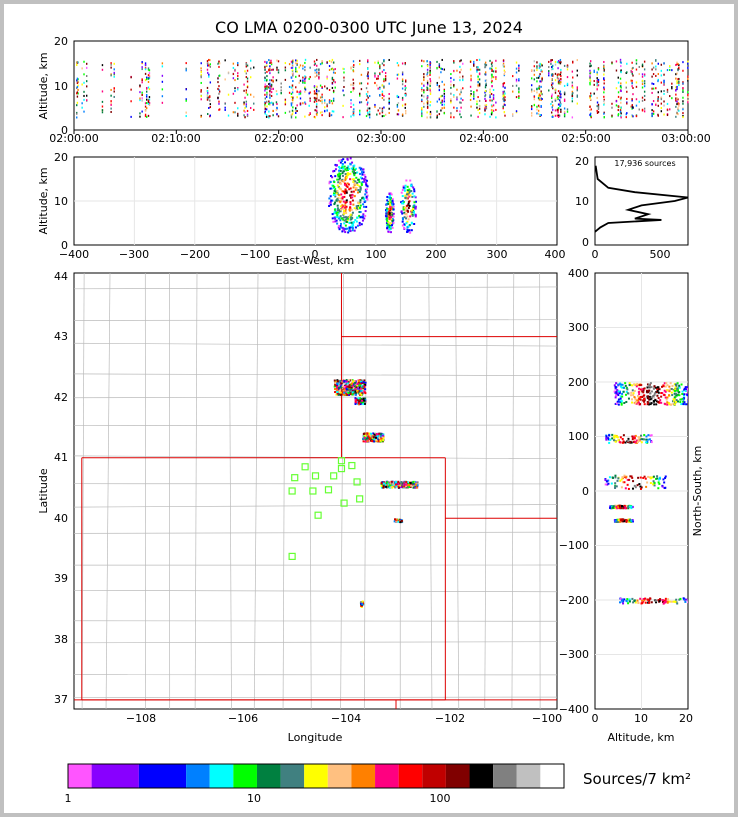 This screenshot has height=817, width=738. I want to click on th-ytick-20: 20, so click(61, 41).